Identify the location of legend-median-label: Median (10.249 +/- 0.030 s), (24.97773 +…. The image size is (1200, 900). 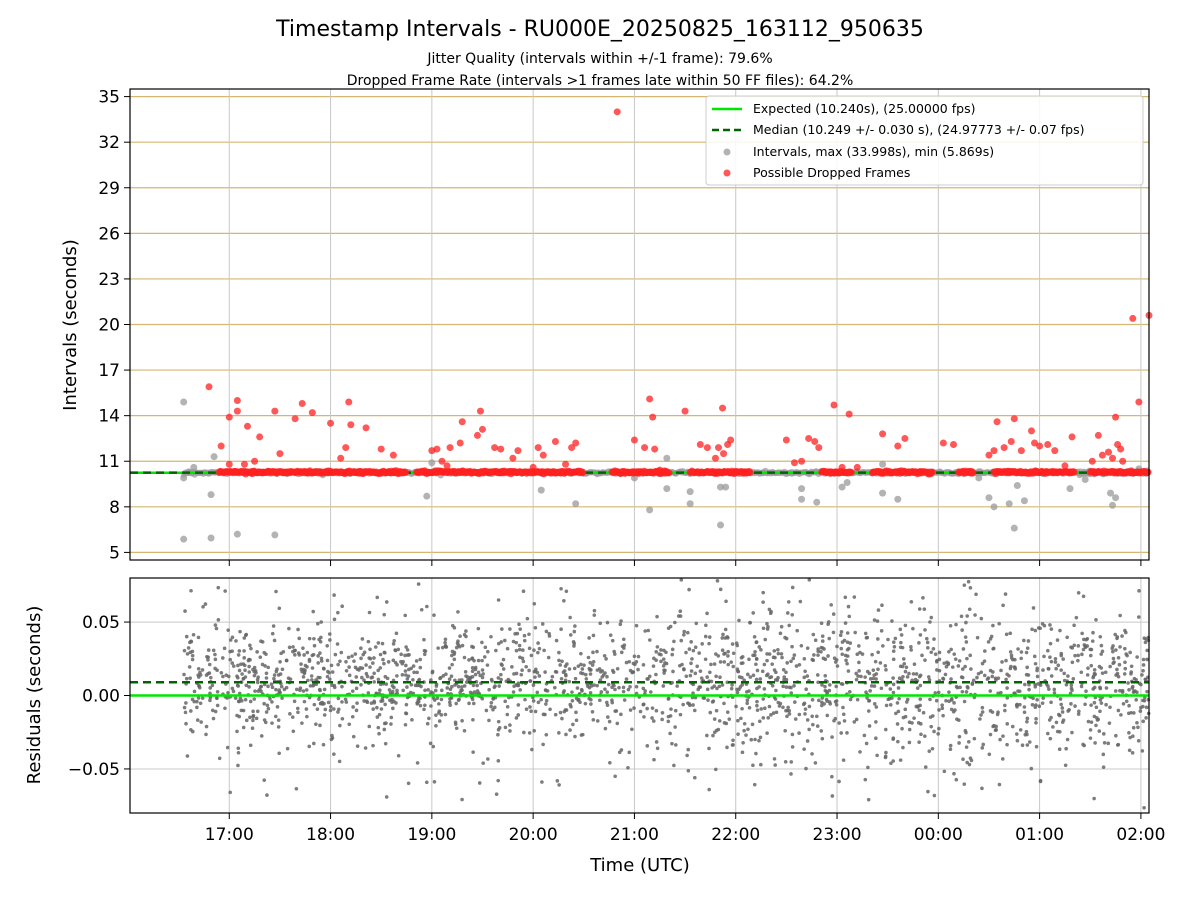
(918, 129).